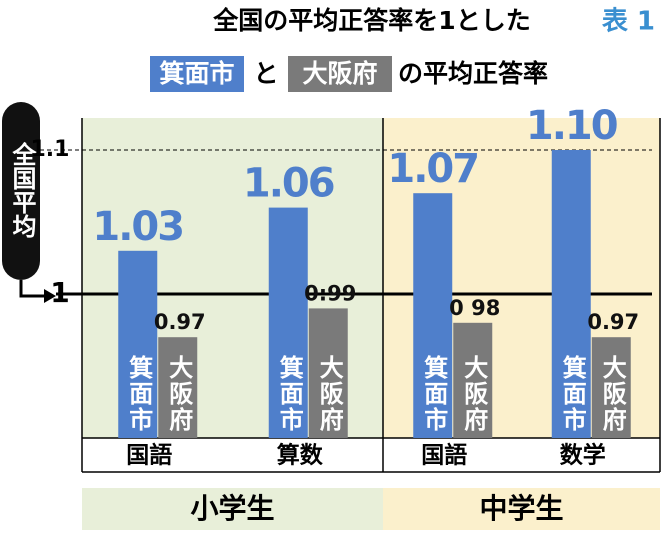 The image size is (662, 537). I want to click on x-tick-label: 数学, so click(583, 455).